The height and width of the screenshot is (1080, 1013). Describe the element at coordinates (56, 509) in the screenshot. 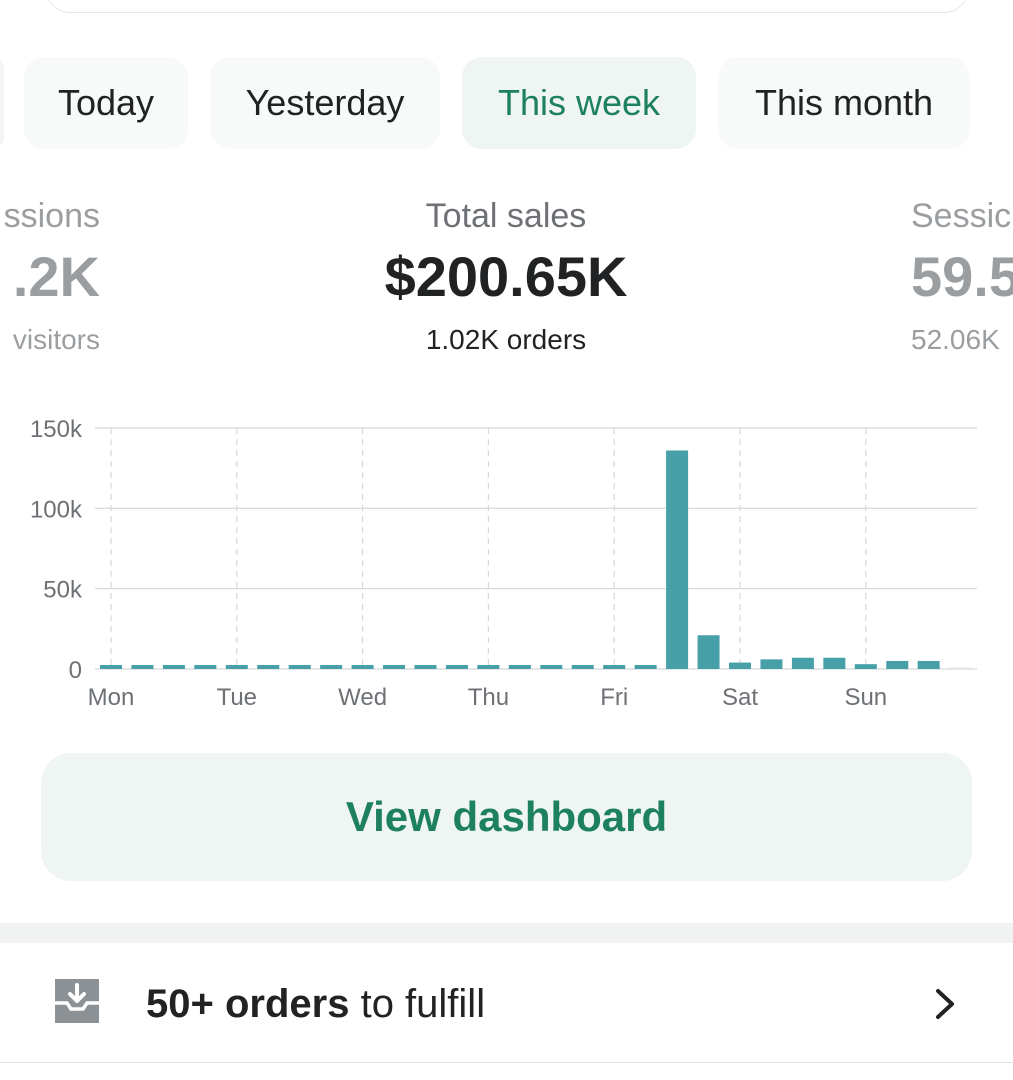

I see `y-tick-label: 100k` at that location.